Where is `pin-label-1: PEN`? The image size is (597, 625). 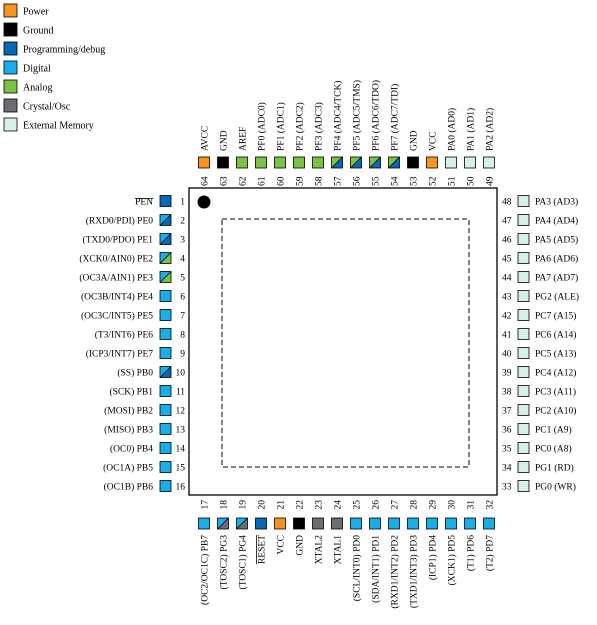
pin-label-1: PEN is located at coordinates (144, 203).